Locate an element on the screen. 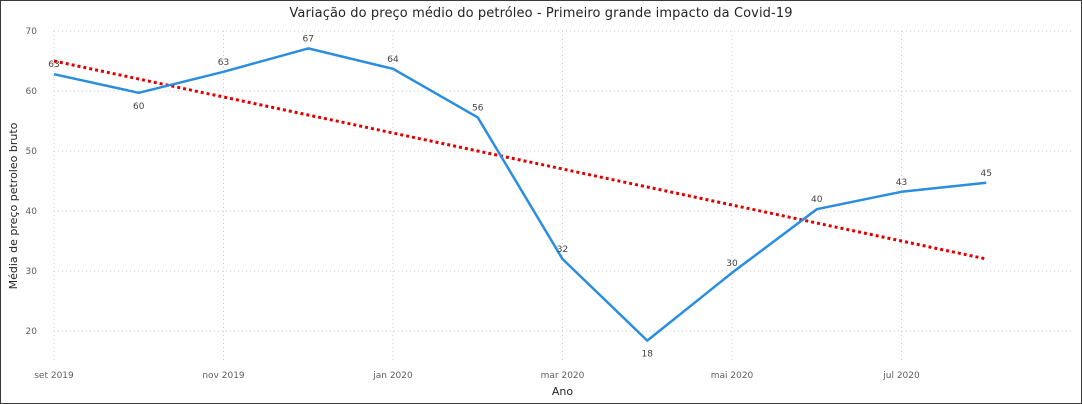 Image resolution: width=1082 pixels, height=404 pixels. y-tick-label: 50 is located at coordinates (32, 152).